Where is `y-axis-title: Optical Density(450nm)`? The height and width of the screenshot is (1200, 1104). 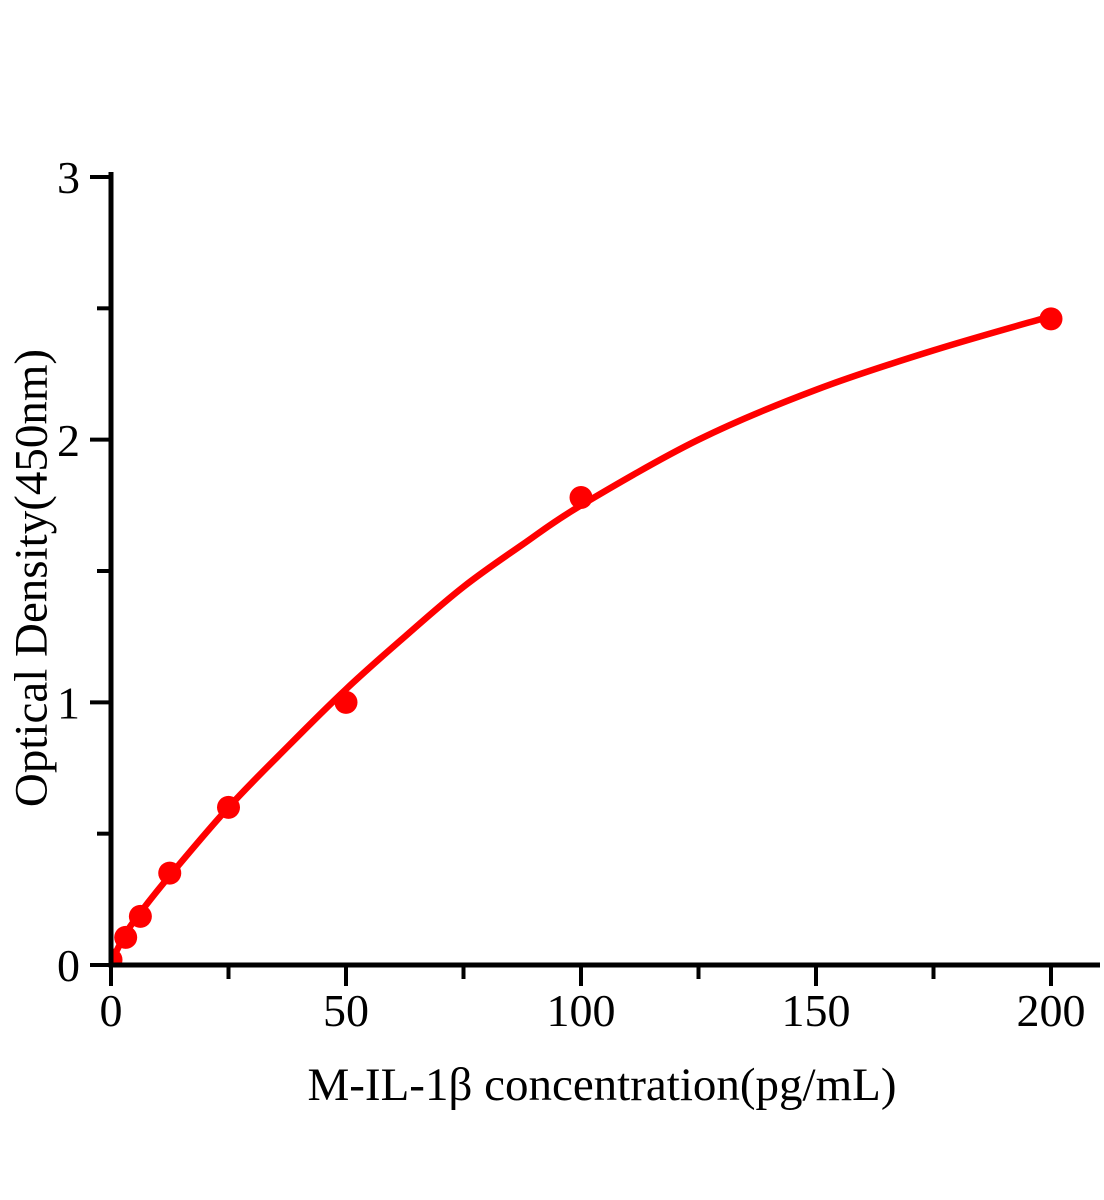 y-axis-title: Optical Density(450nm) is located at coordinates (31, 578).